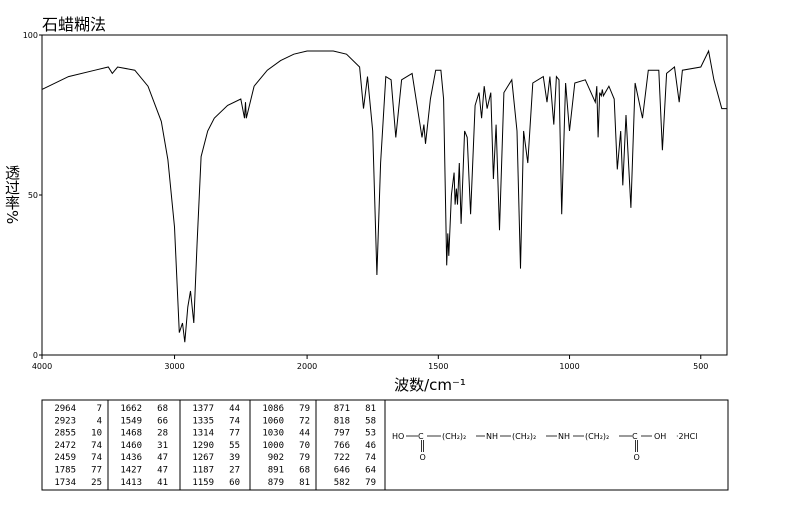 The image size is (794, 514). Describe the element at coordinates (370, 421) in the screenshot. I see `peak-transmittance: 58` at that location.